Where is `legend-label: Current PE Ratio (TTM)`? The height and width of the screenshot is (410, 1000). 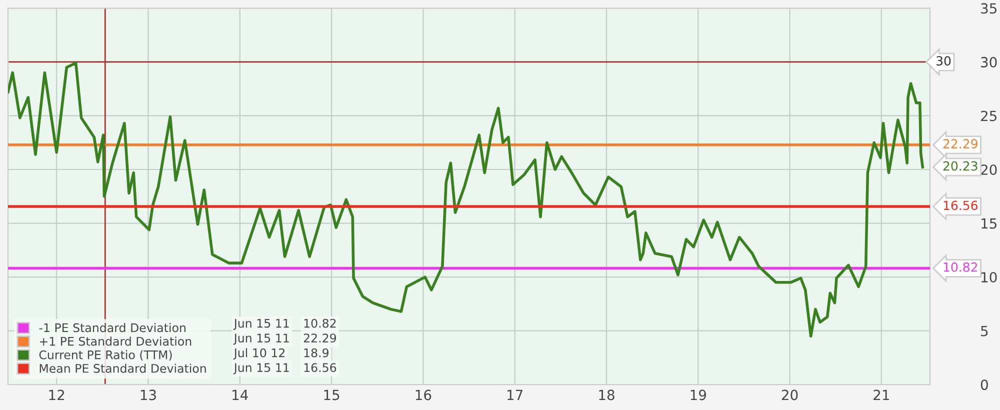 legend-label: Current PE Ratio (TTM) is located at coordinates (105, 355).